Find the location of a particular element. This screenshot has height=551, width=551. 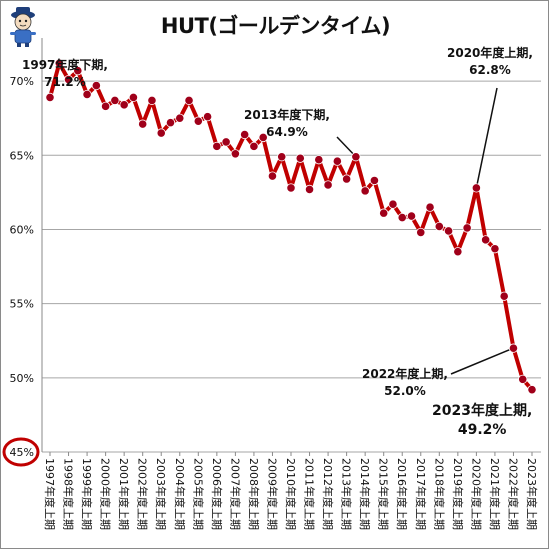

annotation-2023-first-half: 2023年度上期, 49.2% is located at coordinates (482, 421).